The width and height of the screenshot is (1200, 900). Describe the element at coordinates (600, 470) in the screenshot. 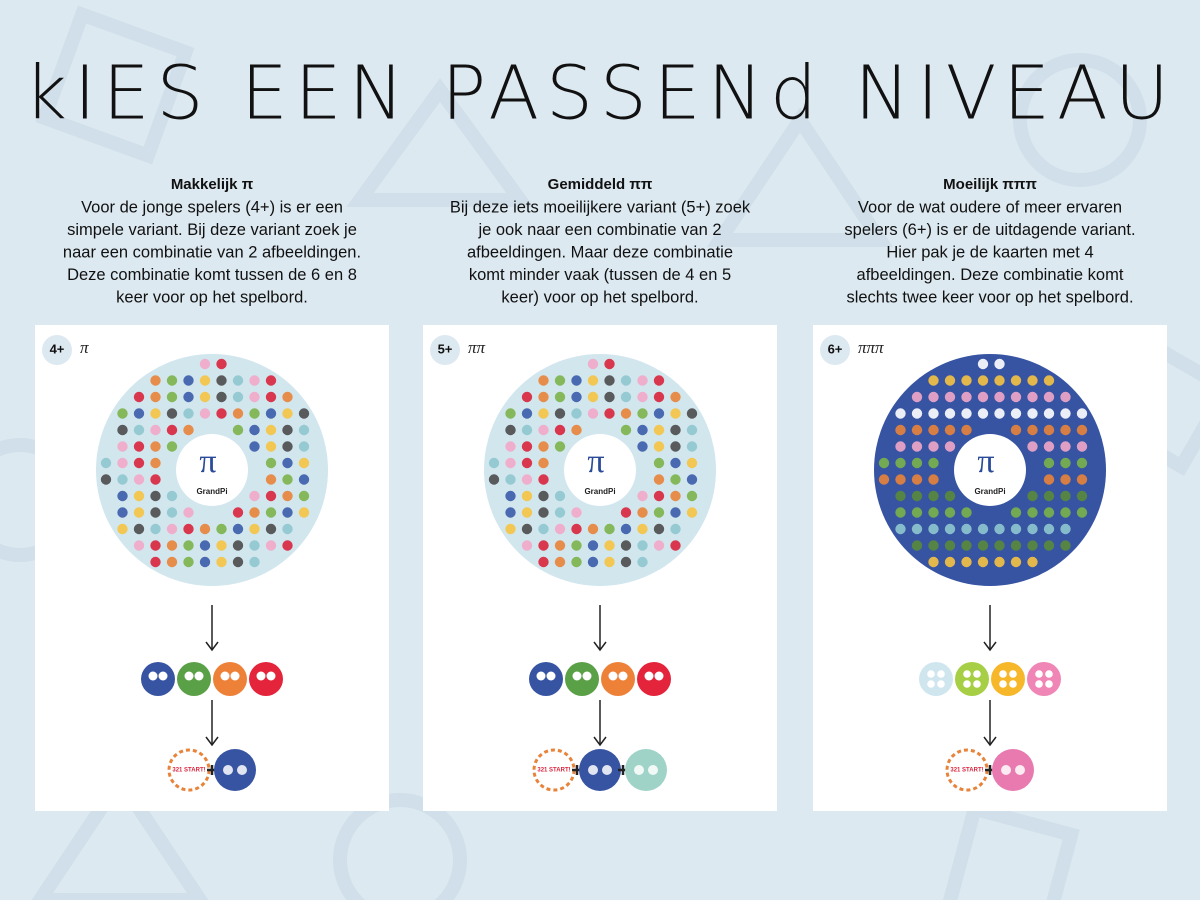

I see `board-center` at that location.